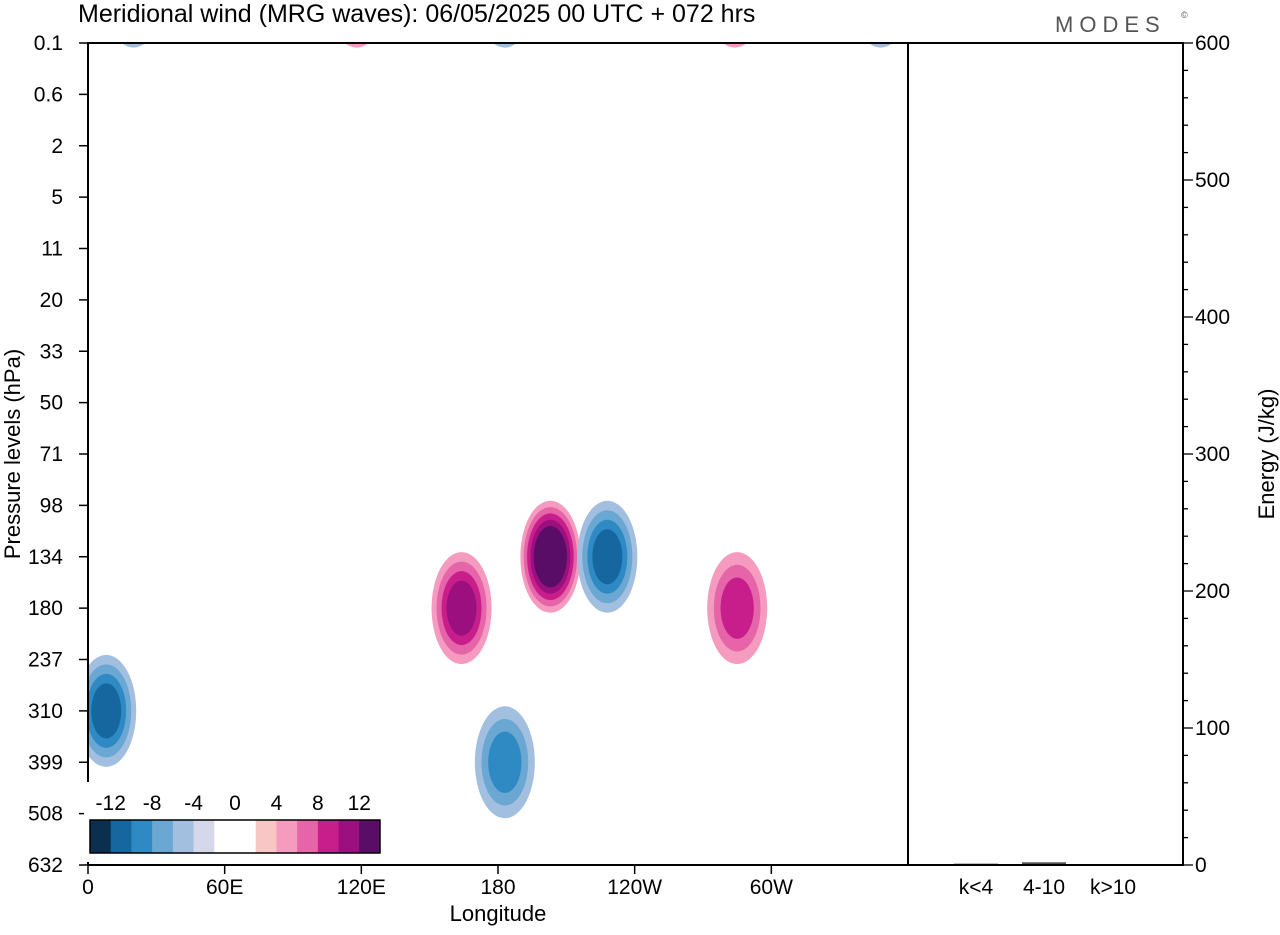 Image resolution: width=1280 pixels, height=935 pixels. Describe the element at coordinates (1212, 180) in the screenshot. I see `energy-tick-label: 500` at that location.